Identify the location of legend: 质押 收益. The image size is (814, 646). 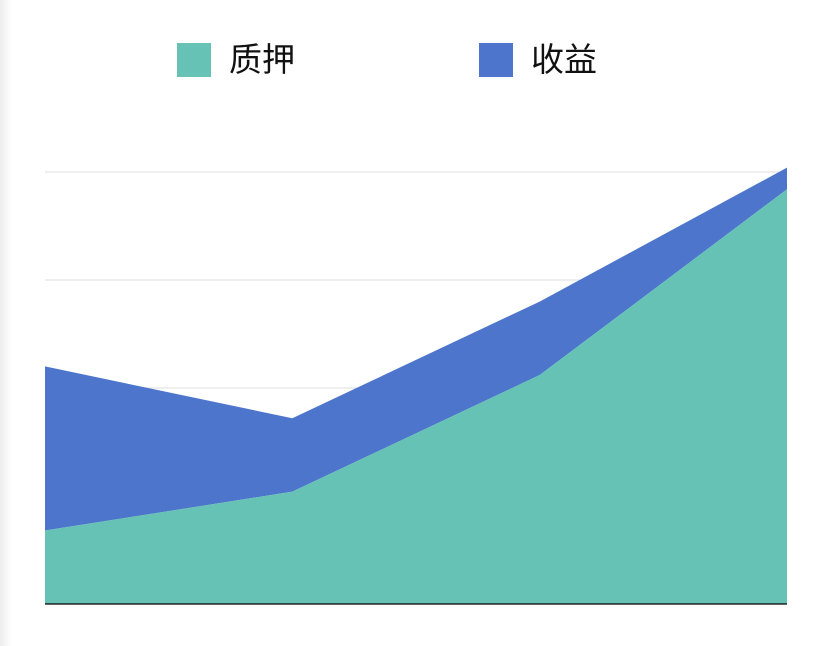
(407, 60).